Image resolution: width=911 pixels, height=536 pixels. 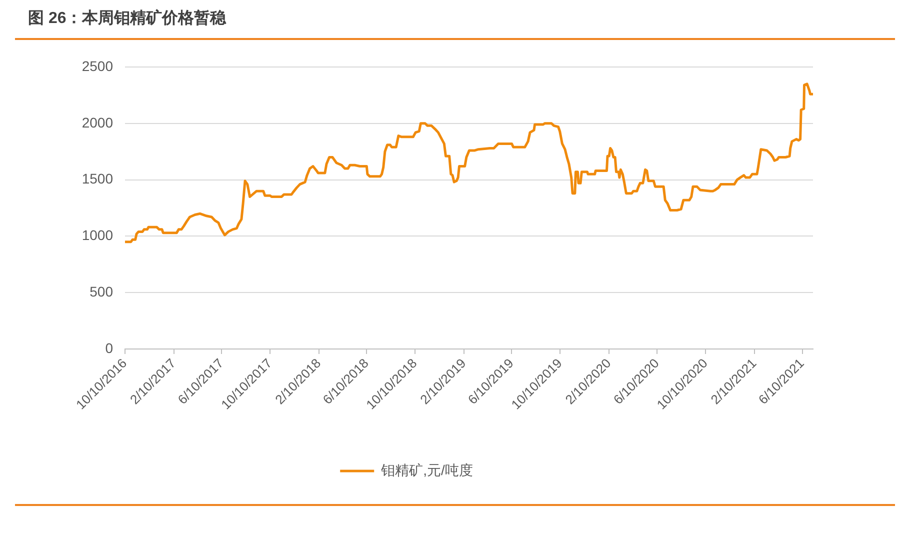 What do you see at coordinates (98, 235) in the screenshot?
I see `y-tick-label: 1000` at bounding box center [98, 235].